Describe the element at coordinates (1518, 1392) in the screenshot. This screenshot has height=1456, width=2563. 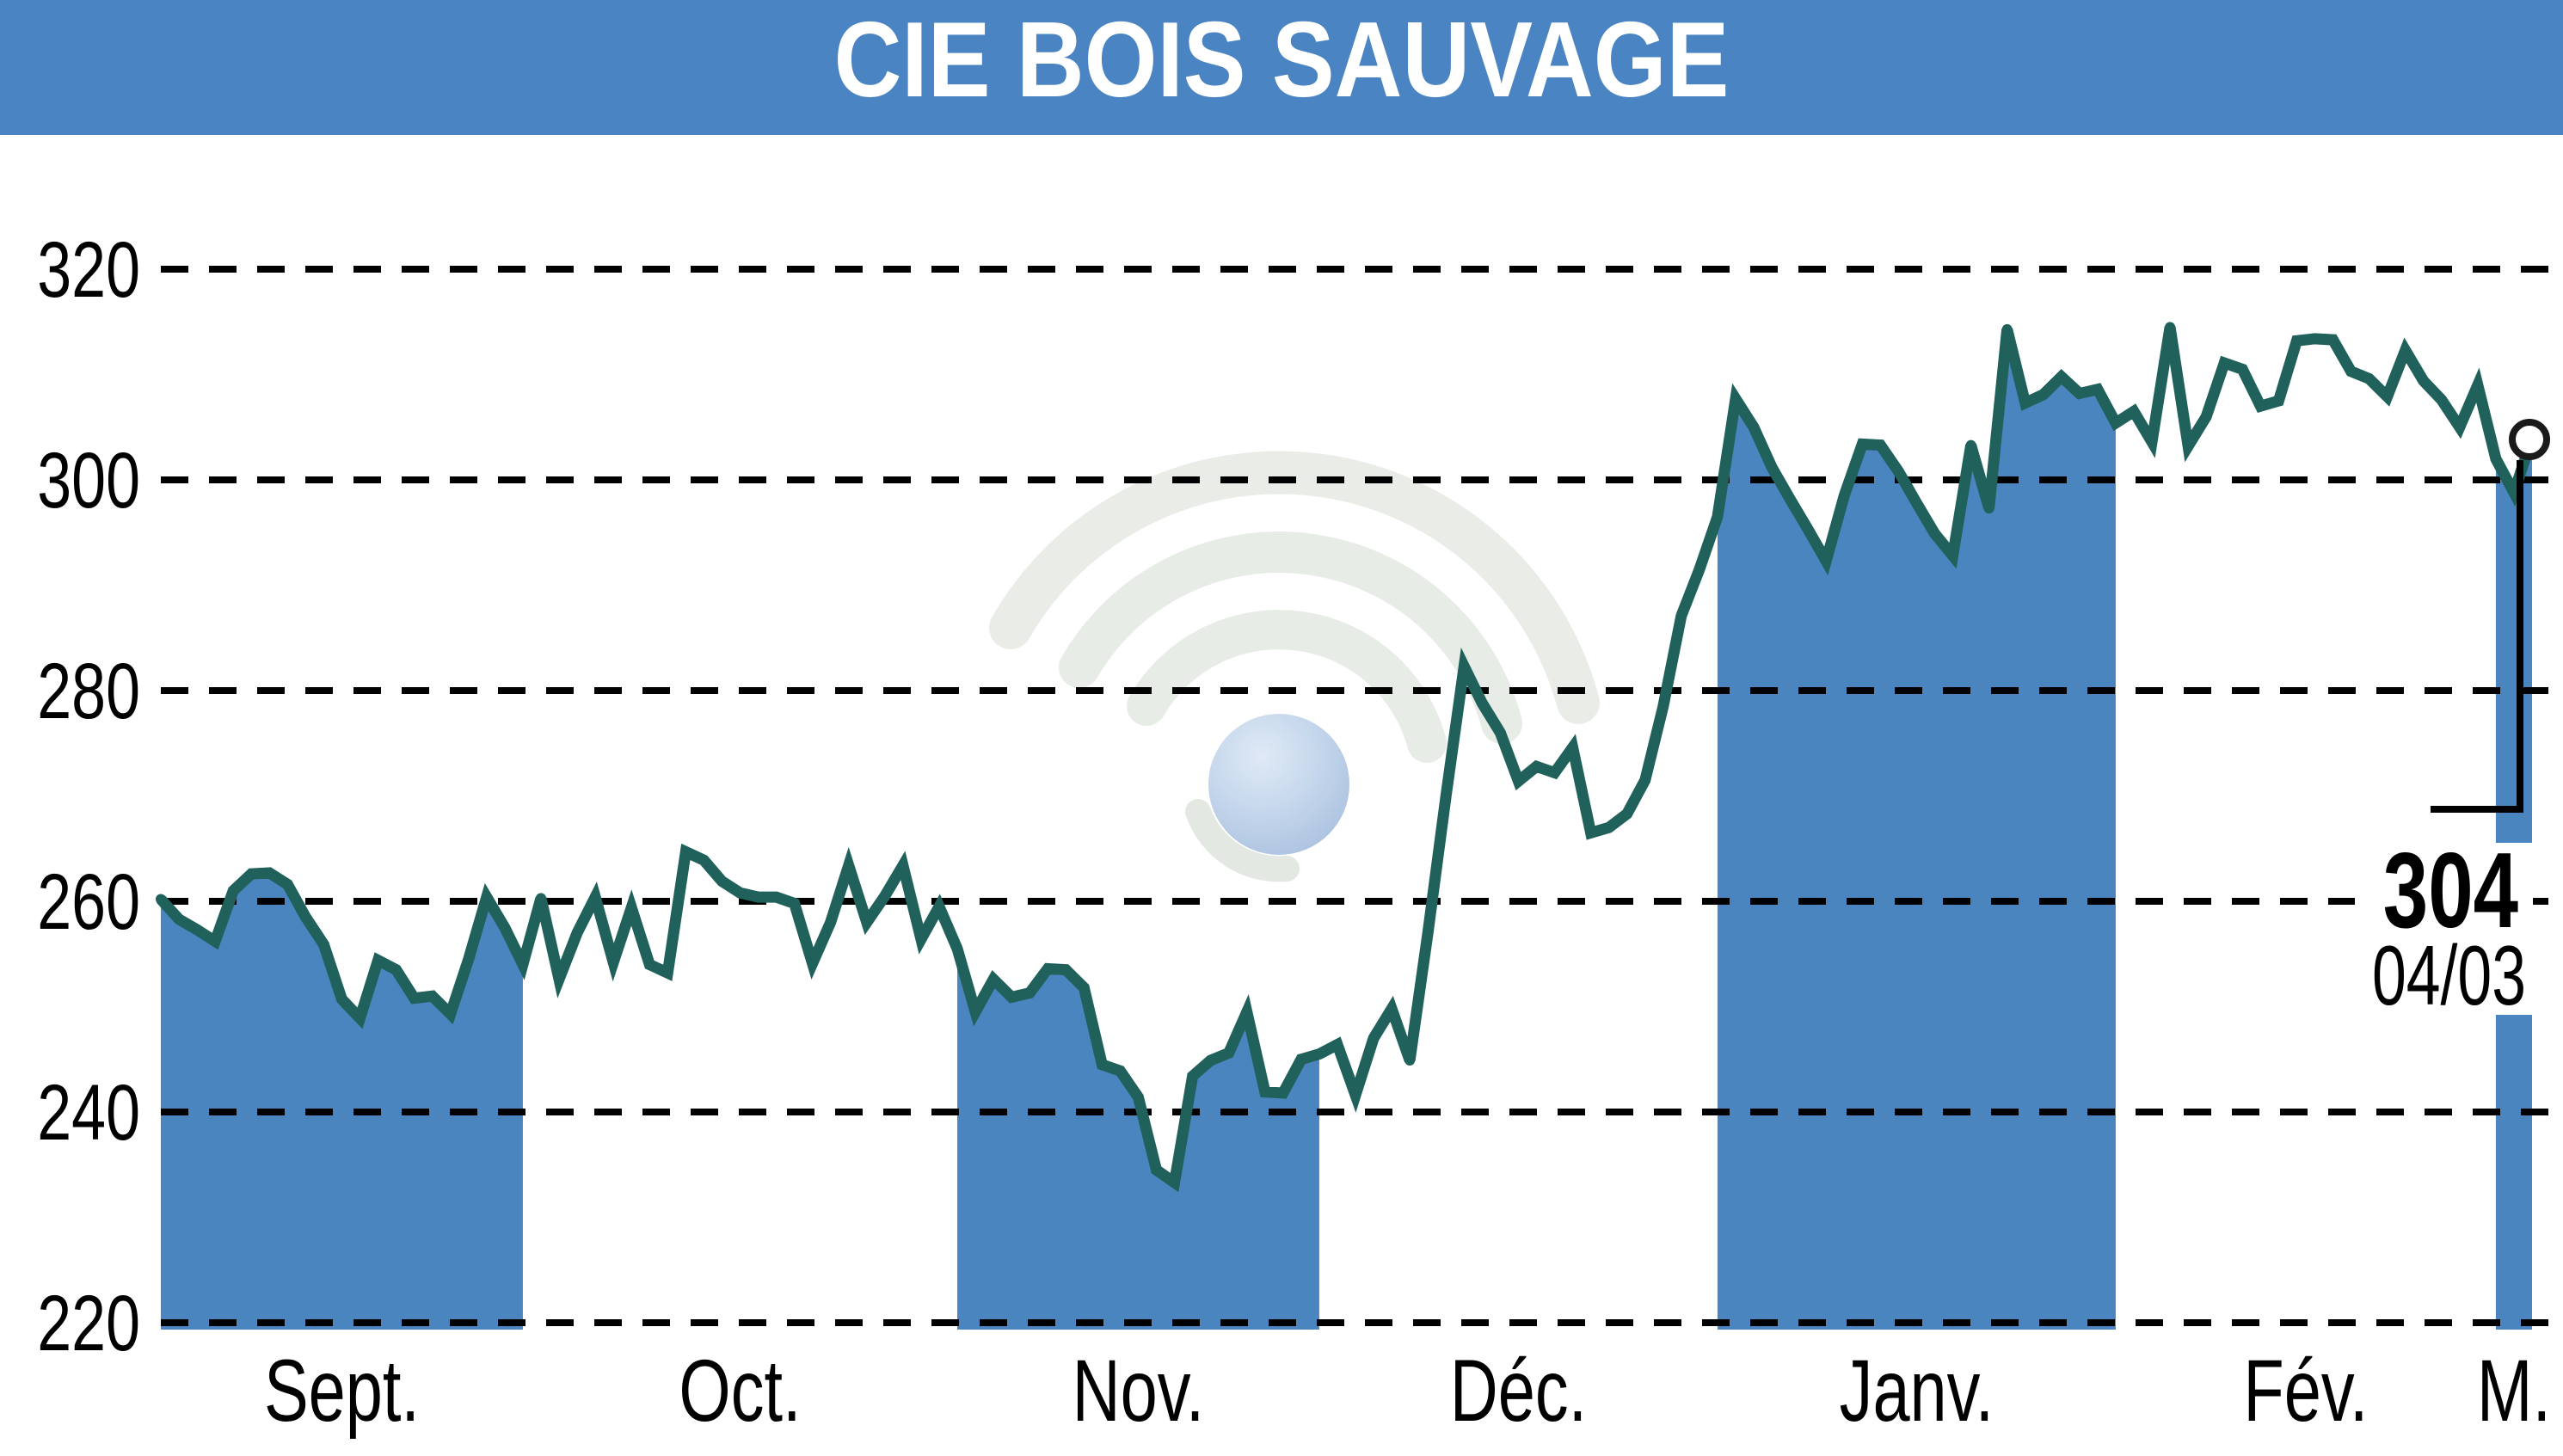
I see `x-axis-label-dc: Déc.` at that location.